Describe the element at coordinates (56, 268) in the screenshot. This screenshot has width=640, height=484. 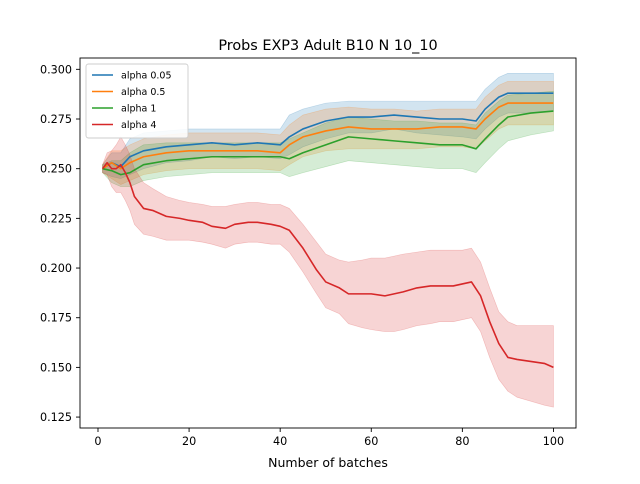
I see `y-tick-label: 0.200` at that location.